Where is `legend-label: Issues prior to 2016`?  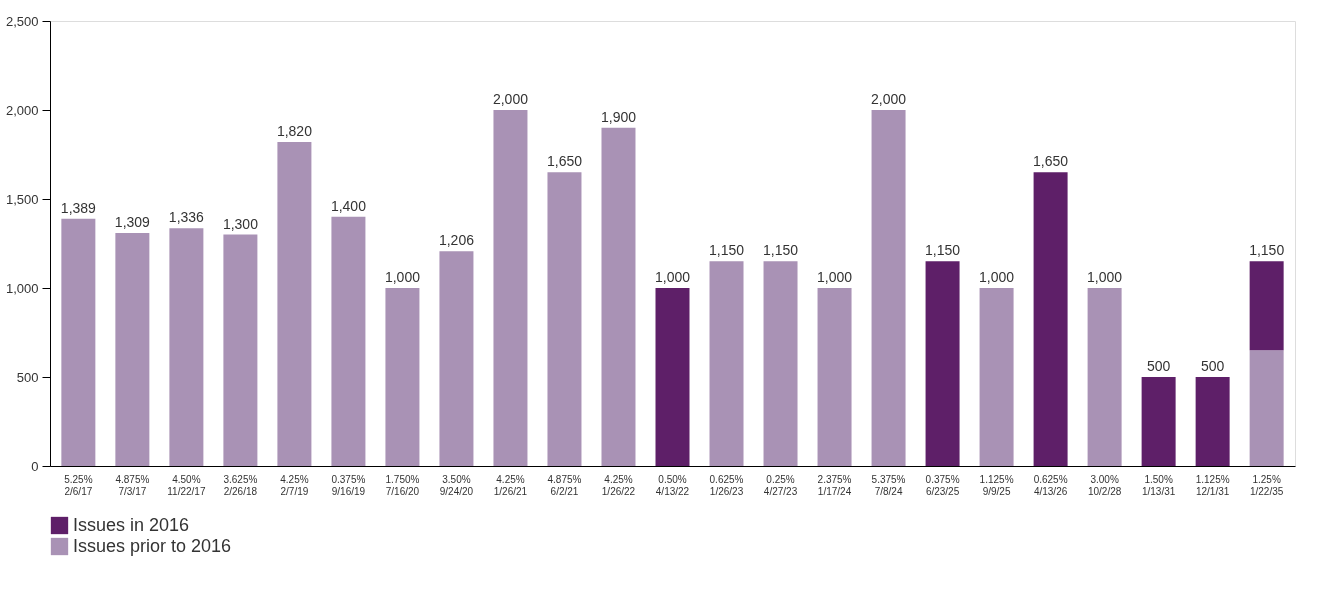 legend-label: Issues prior to 2016 is located at coordinates (152, 545).